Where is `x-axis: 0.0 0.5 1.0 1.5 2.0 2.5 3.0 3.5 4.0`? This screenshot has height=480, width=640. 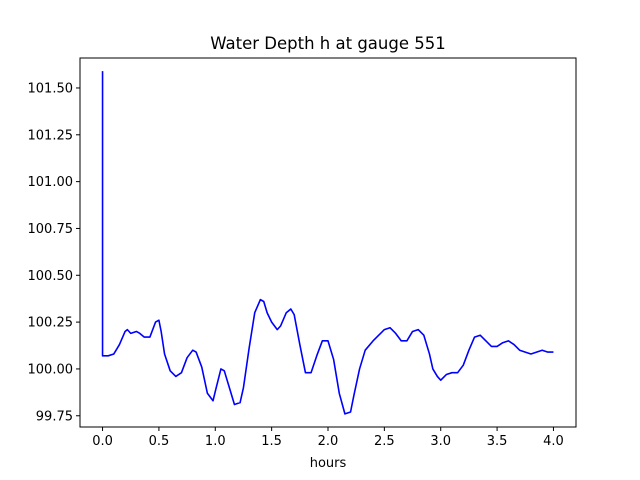
x-axis: 0.0 0.5 1.0 1.5 2.0 2.5 3.0 3.5 4.0 is located at coordinates (328, 438).